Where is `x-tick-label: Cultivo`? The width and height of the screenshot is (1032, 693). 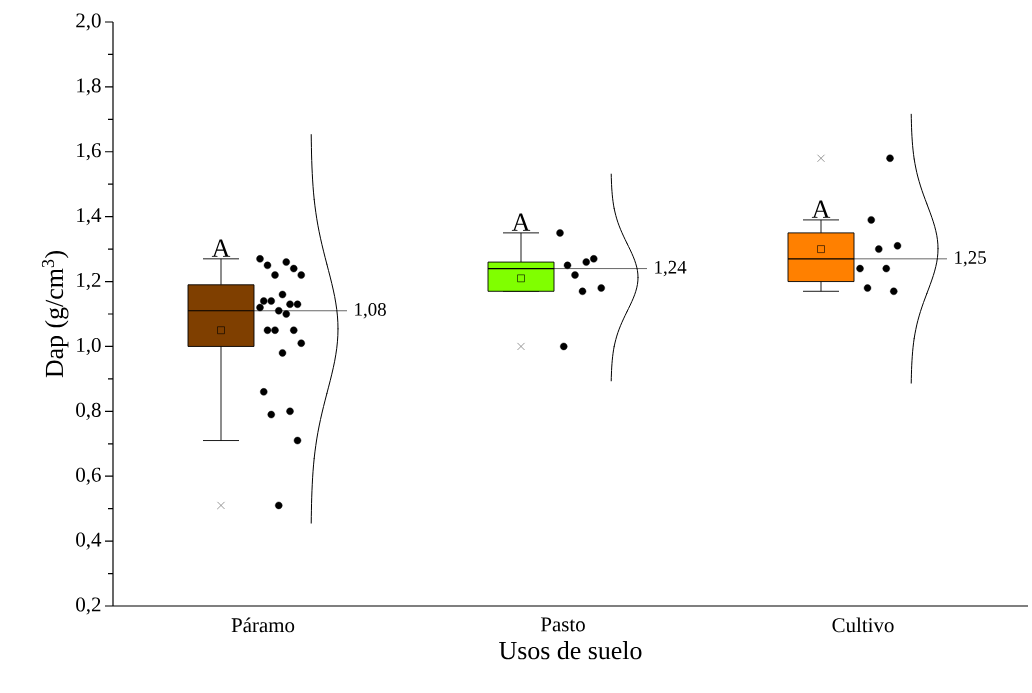 x-tick-label: Cultivo is located at coordinates (863, 625).